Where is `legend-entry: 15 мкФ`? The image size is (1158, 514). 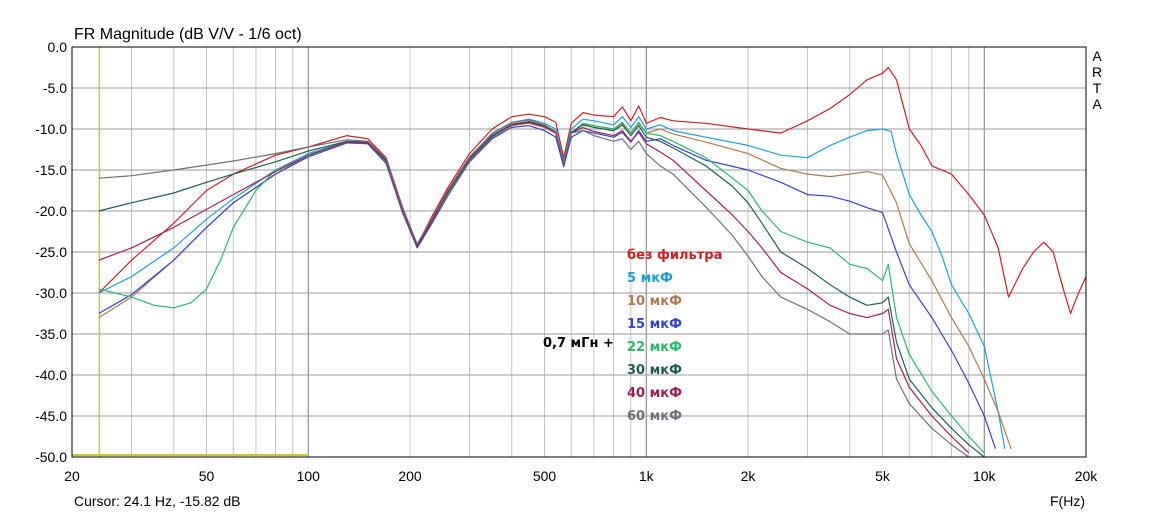
legend-entry: 15 мкФ is located at coordinates (654, 324).